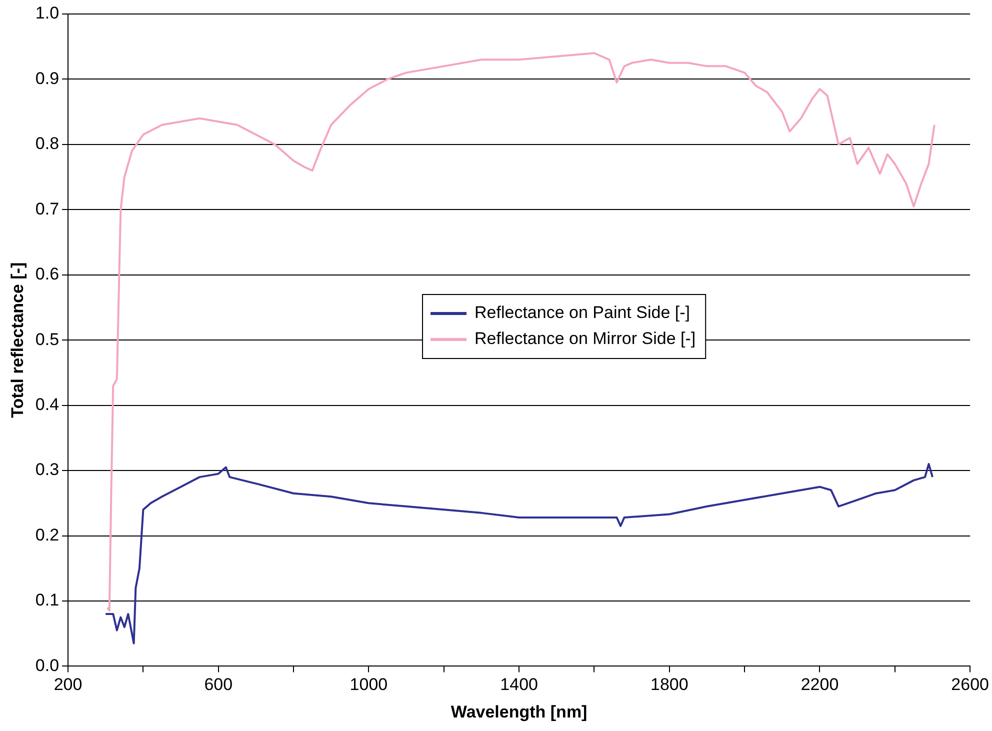 This screenshot has width=992, height=731. Describe the element at coordinates (218, 684) in the screenshot. I see `x-tick-label: 600` at that location.